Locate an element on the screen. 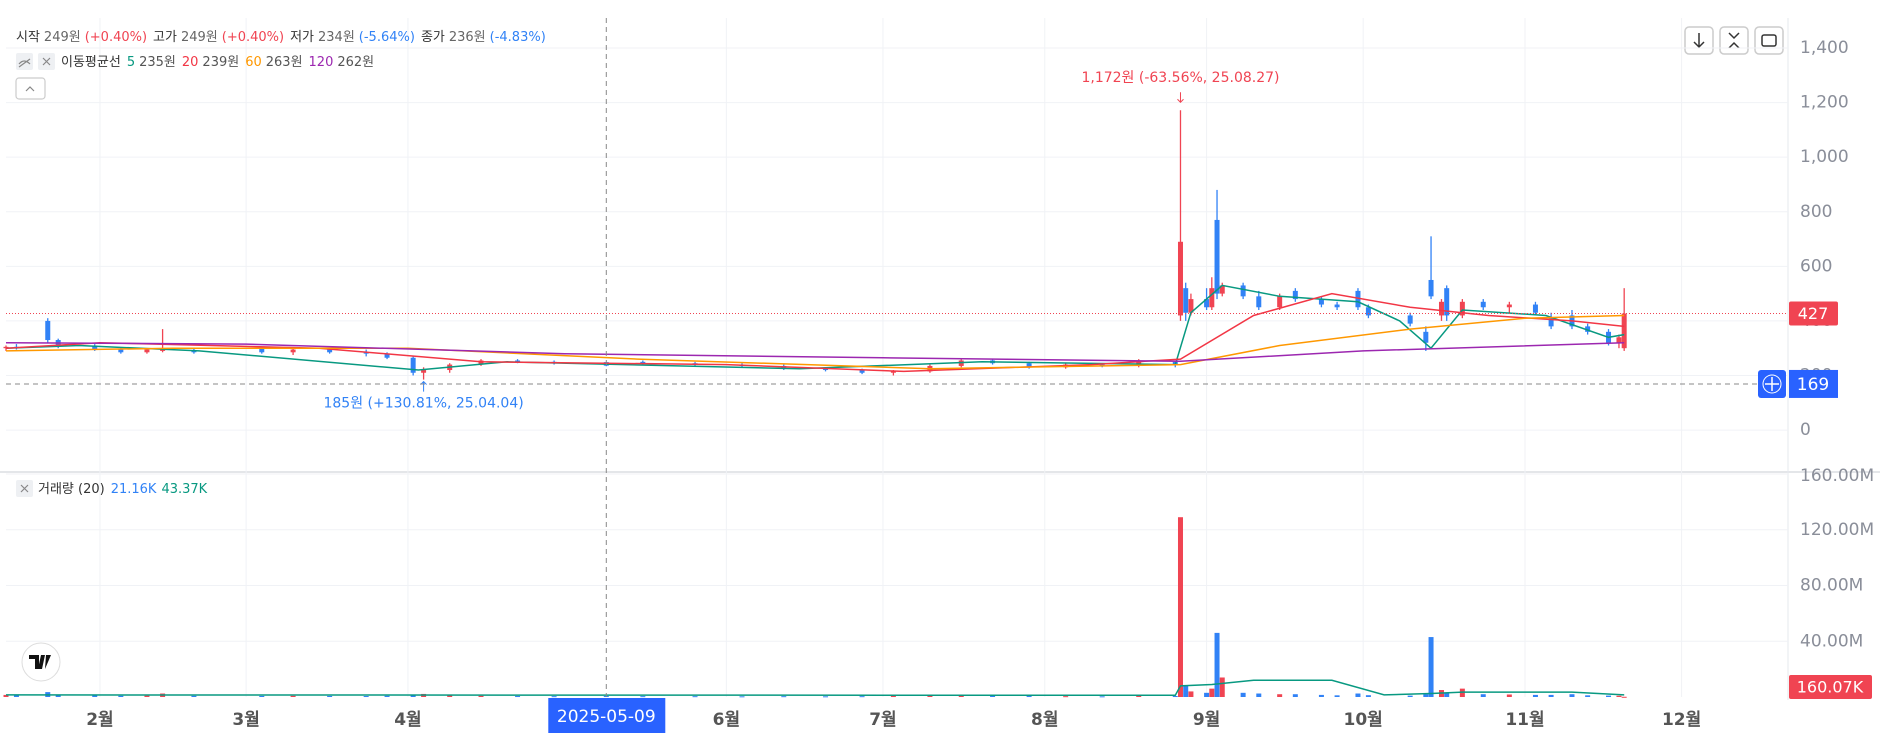 The image size is (1892, 740). crosshair-date-box is located at coordinates (607, 715).